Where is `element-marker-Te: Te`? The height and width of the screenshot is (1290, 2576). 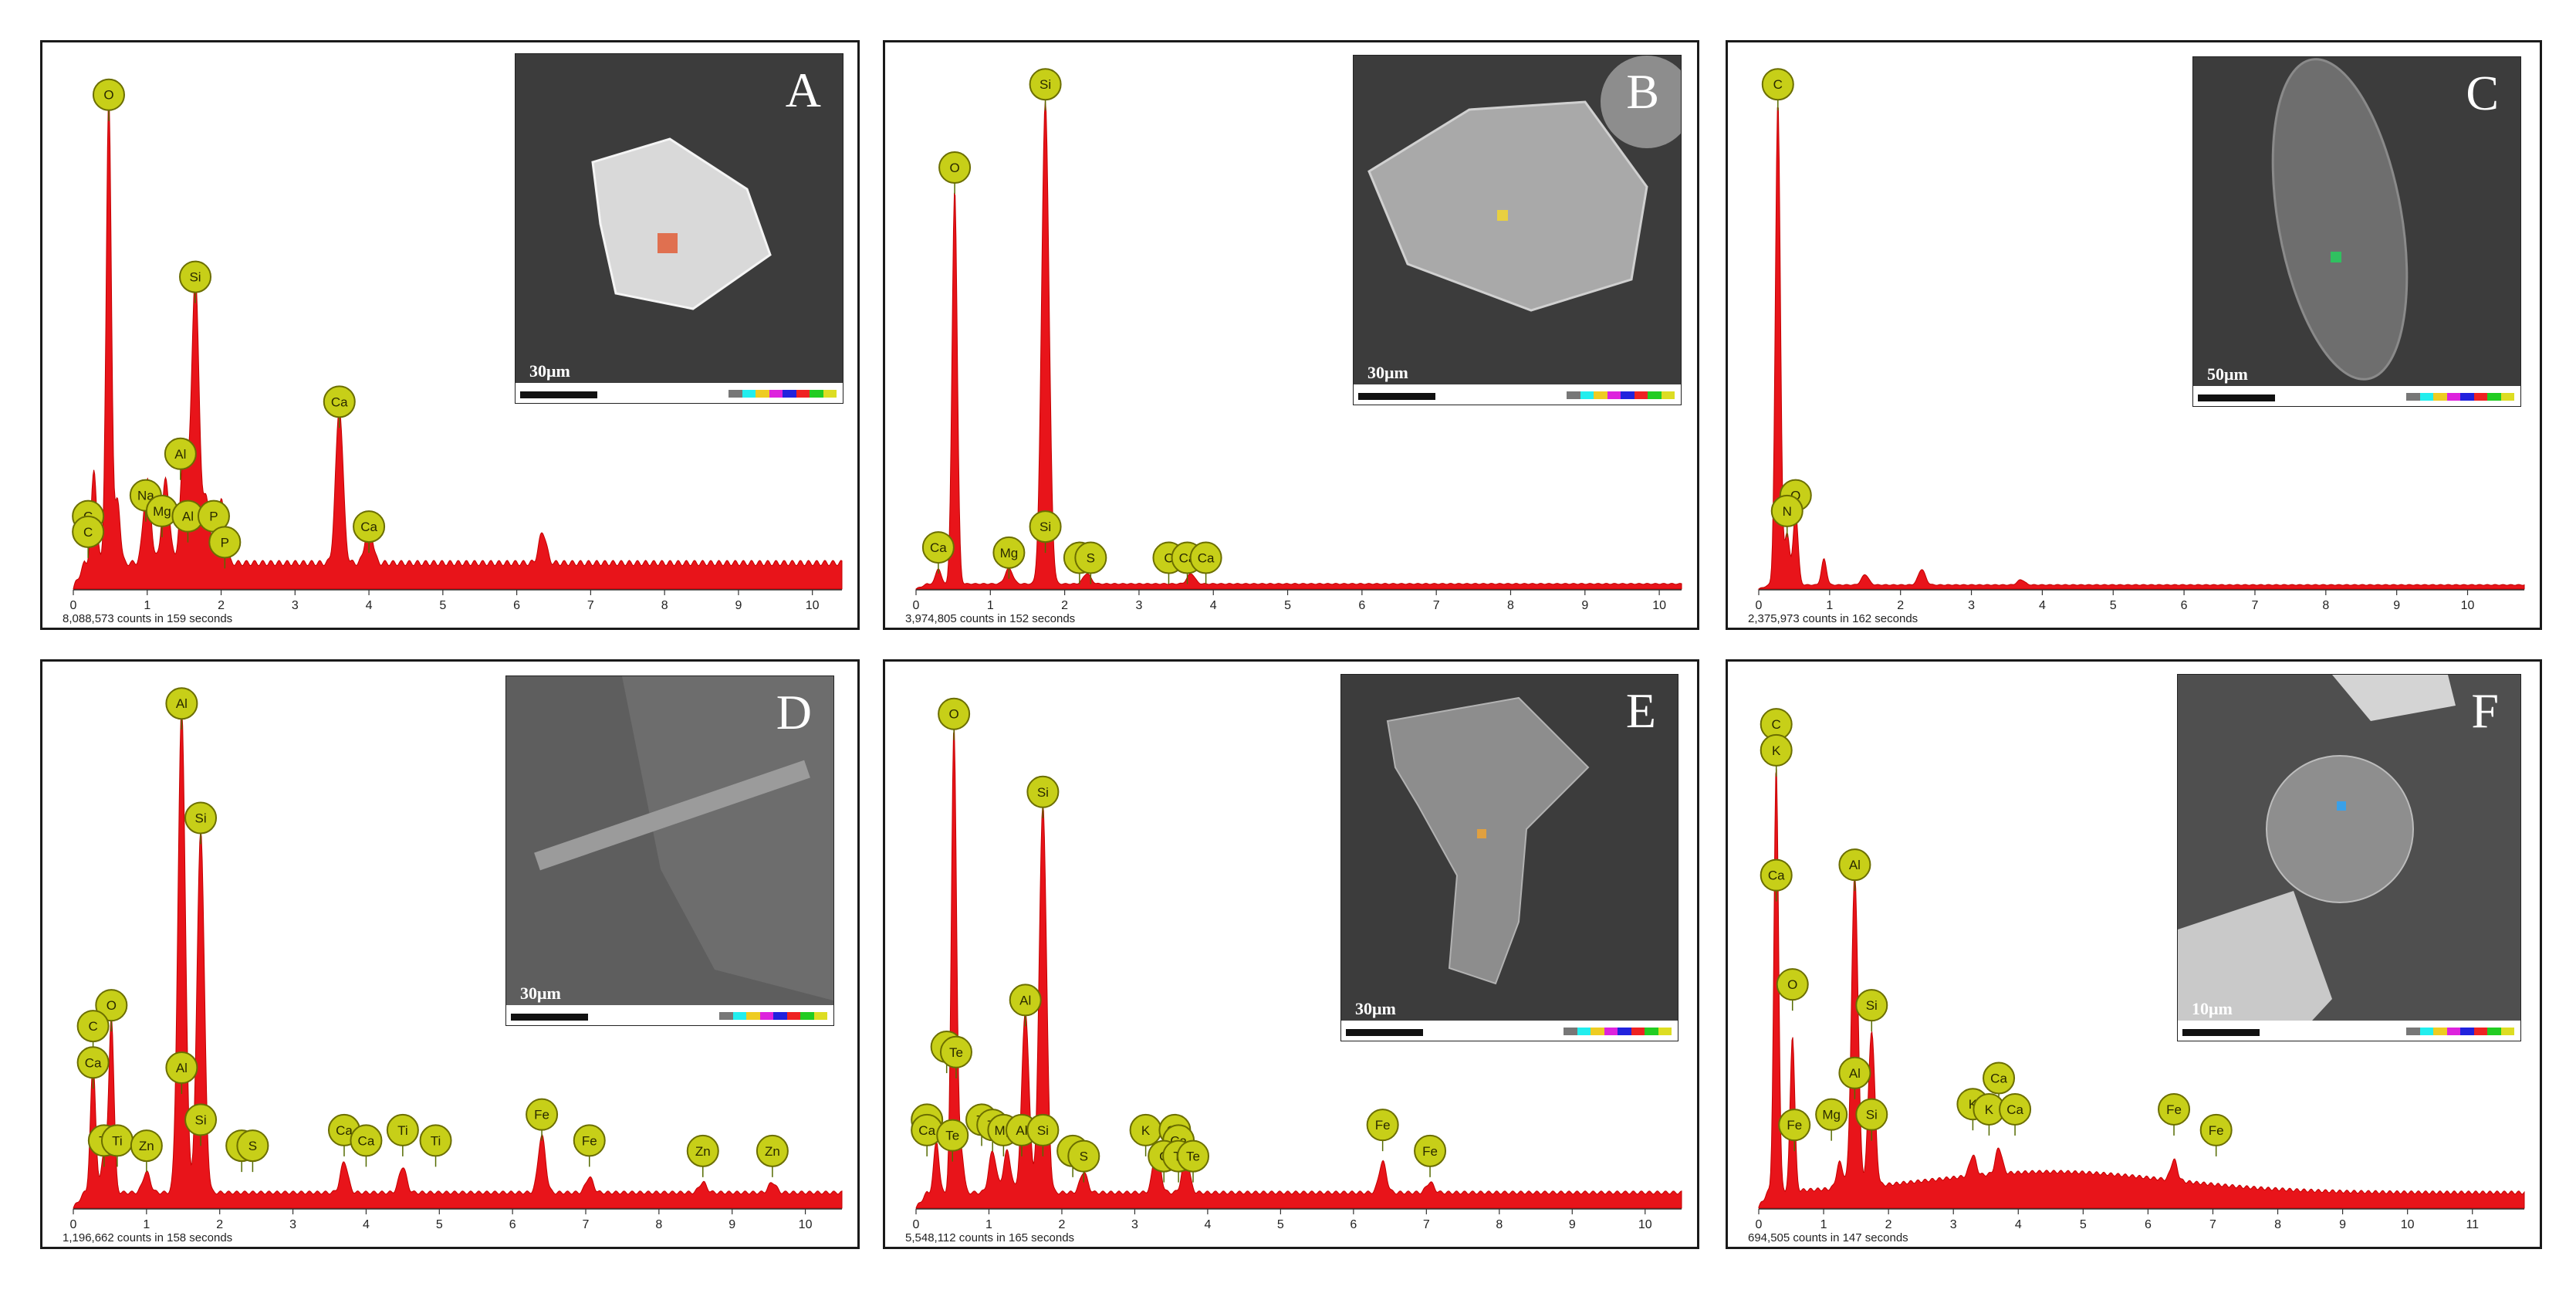
element-marker-Te: Te is located at coordinates (955, 1056).